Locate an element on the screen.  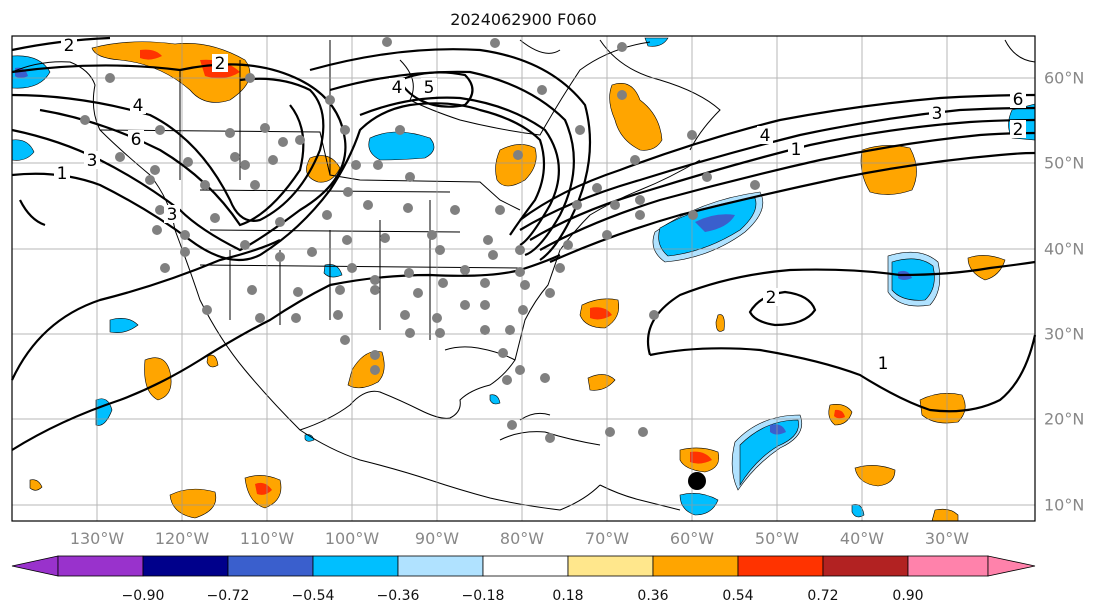
lon-tick-label: 120°W is located at coordinates (182, 538).